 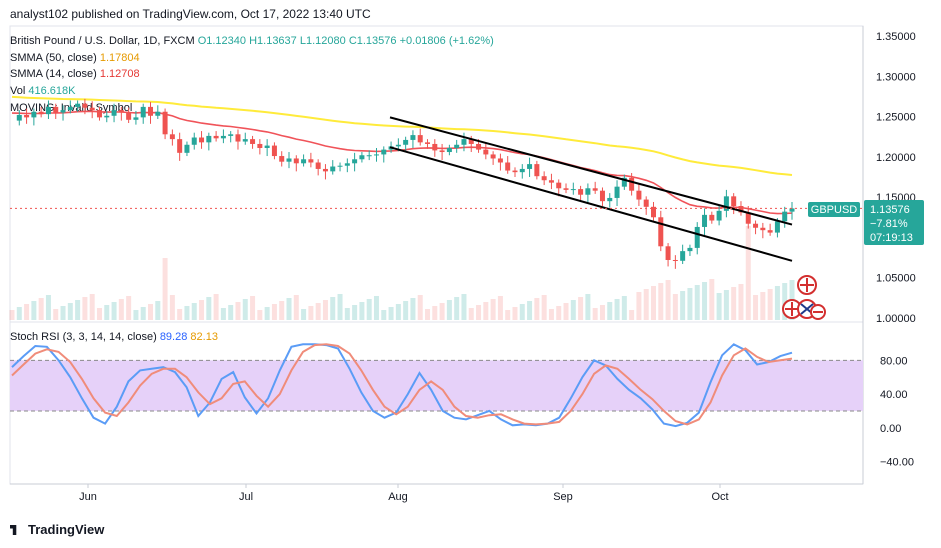 What do you see at coordinates (398, 497) in the screenshot?
I see `time-tick-label: Aug` at bounding box center [398, 497].